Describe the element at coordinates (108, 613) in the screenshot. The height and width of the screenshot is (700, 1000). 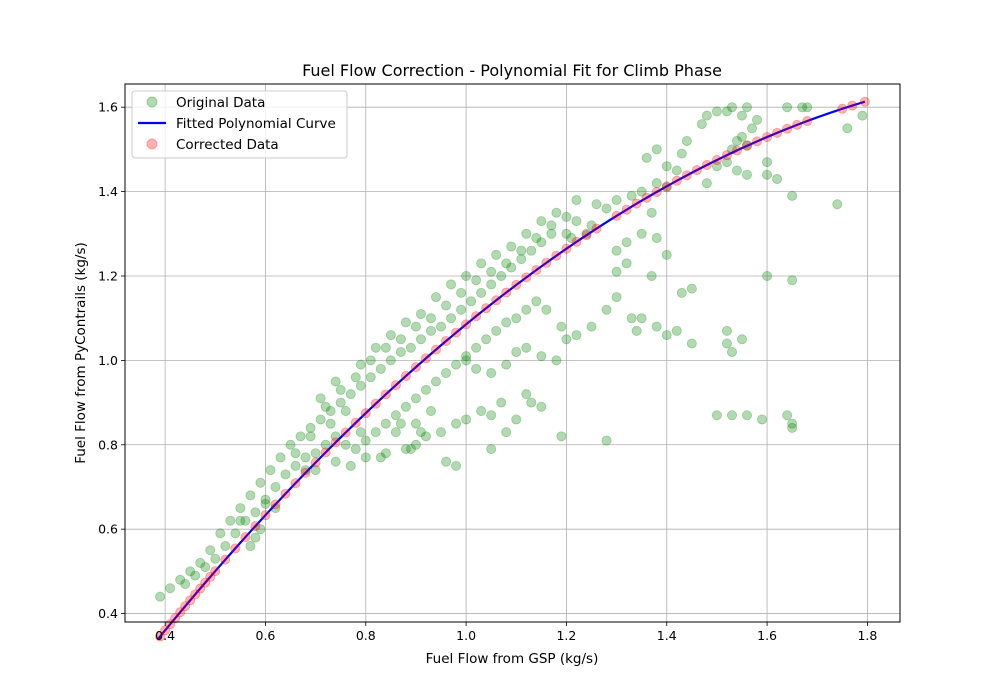
I see `y-tick-label: 0.4` at that location.